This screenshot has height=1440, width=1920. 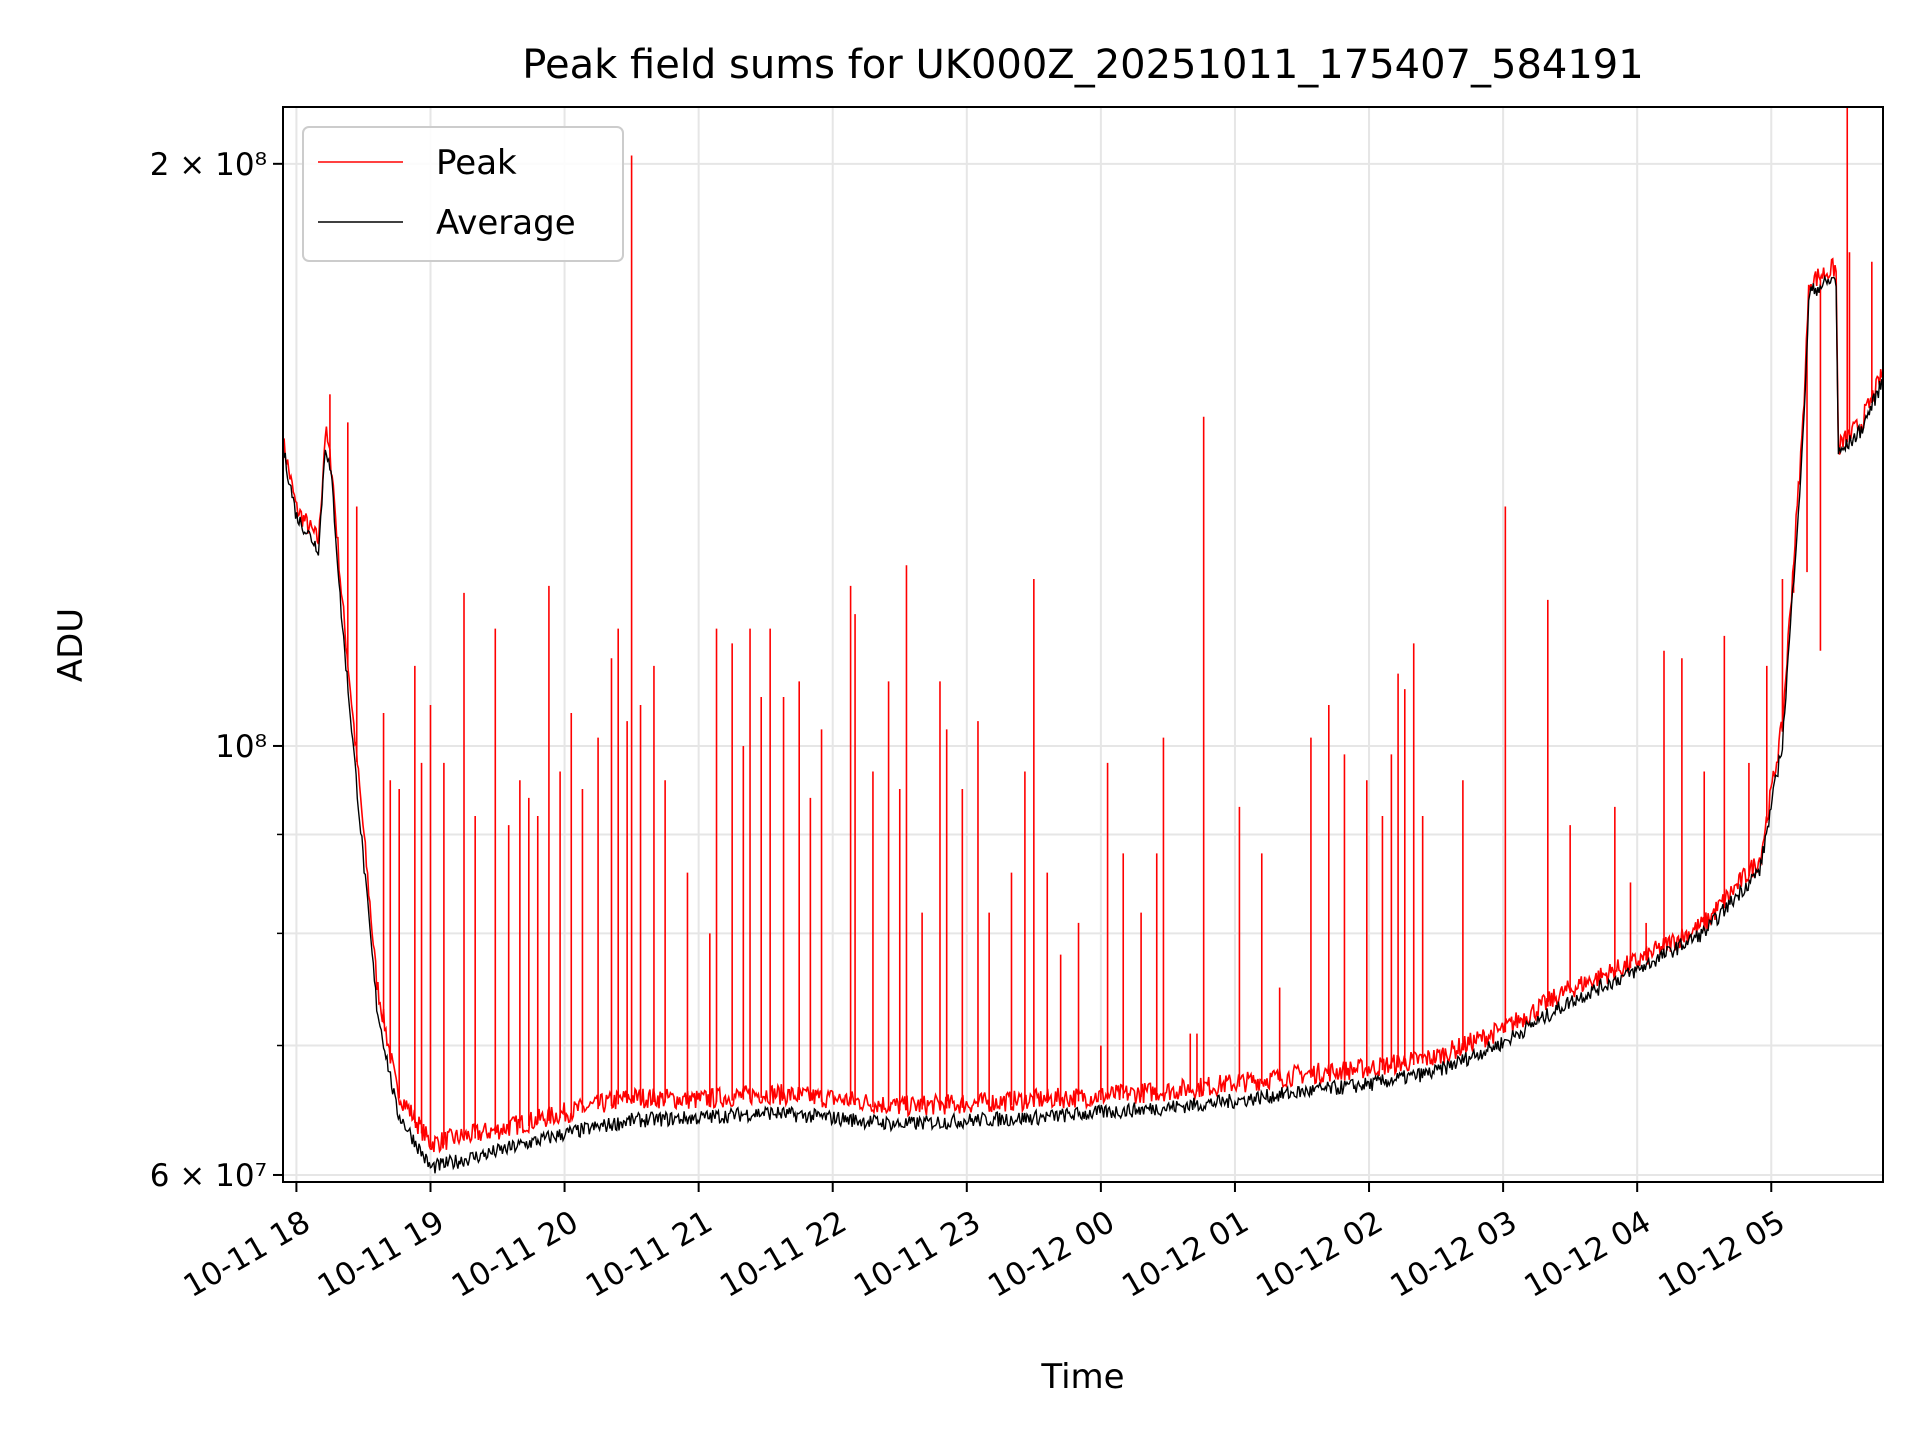 I want to click on y-tick-label: 10⁸, so click(x=241, y=747).